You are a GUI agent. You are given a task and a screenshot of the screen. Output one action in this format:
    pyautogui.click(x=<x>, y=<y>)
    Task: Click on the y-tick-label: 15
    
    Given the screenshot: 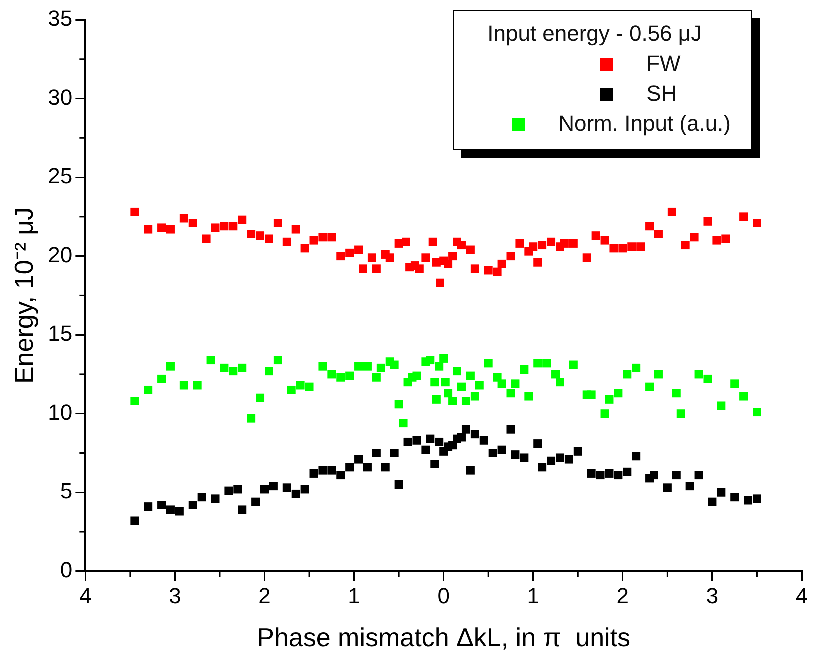 What is the action you would take?
    pyautogui.click(x=60, y=333)
    